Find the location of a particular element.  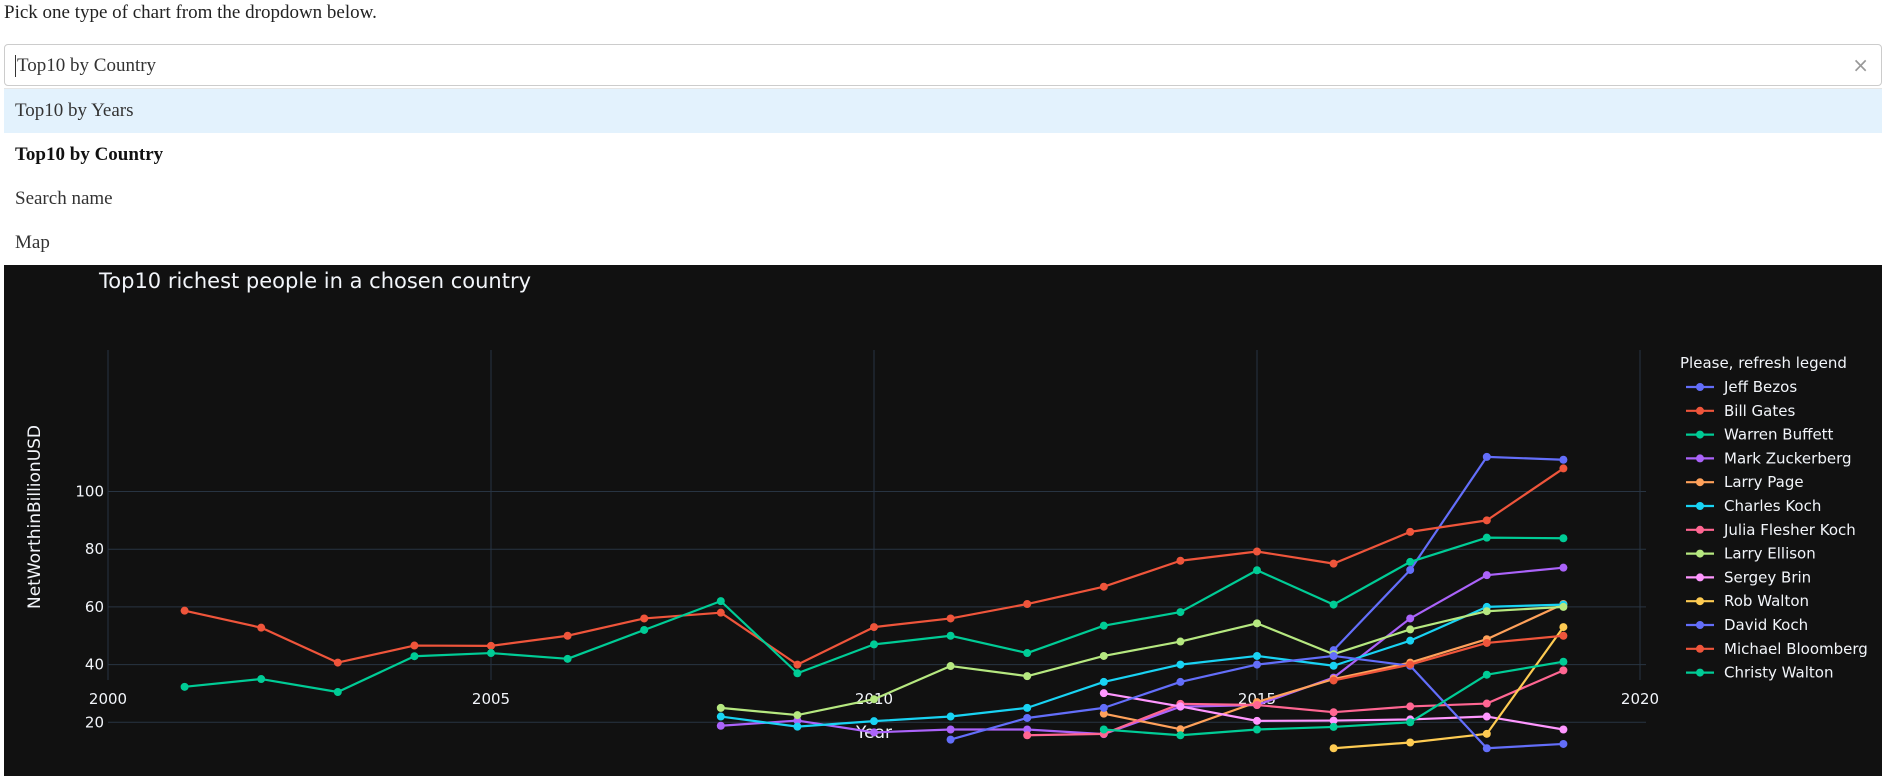

option-top10-by-years: Top10 by Years is located at coordinates (943, 111).